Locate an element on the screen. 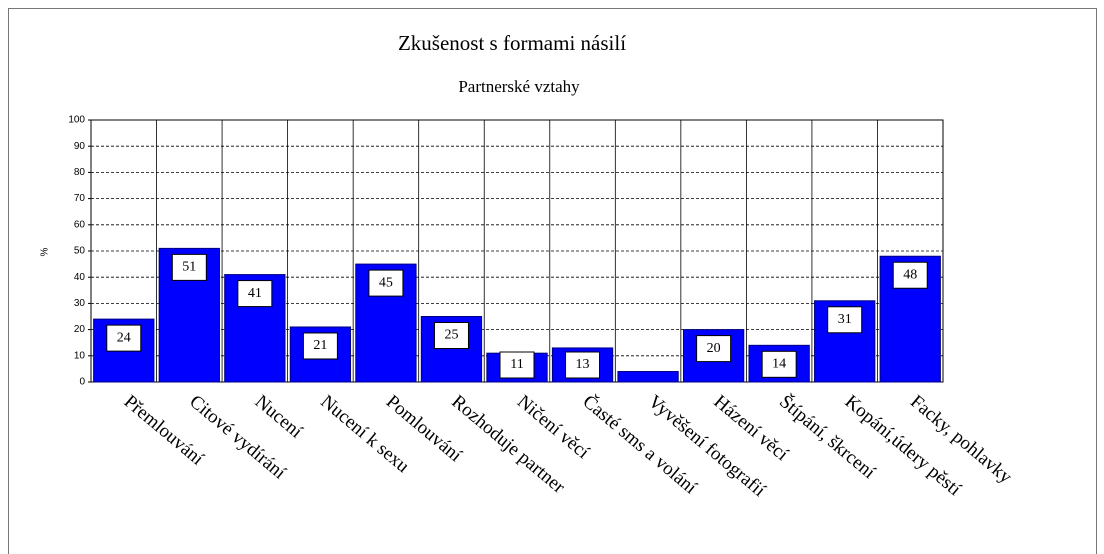  data-label: 31 is located at coordinates (845, 319).